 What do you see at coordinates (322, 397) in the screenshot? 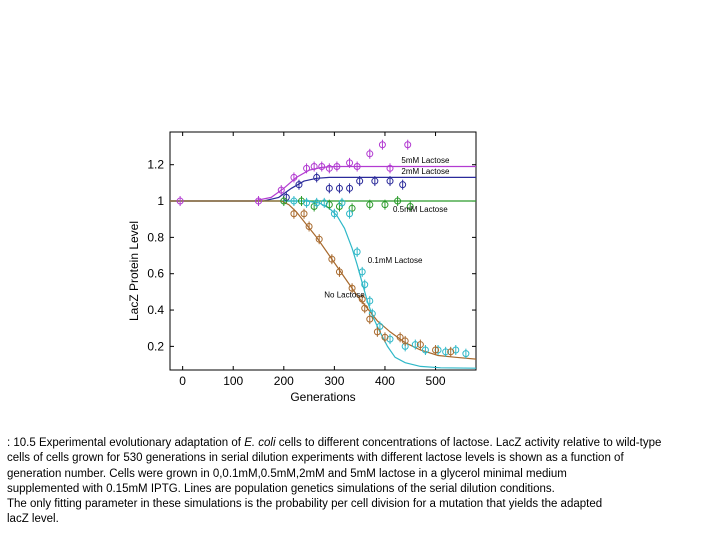
I see `x-axis-label: Generations` at bounding box center [322, 397].